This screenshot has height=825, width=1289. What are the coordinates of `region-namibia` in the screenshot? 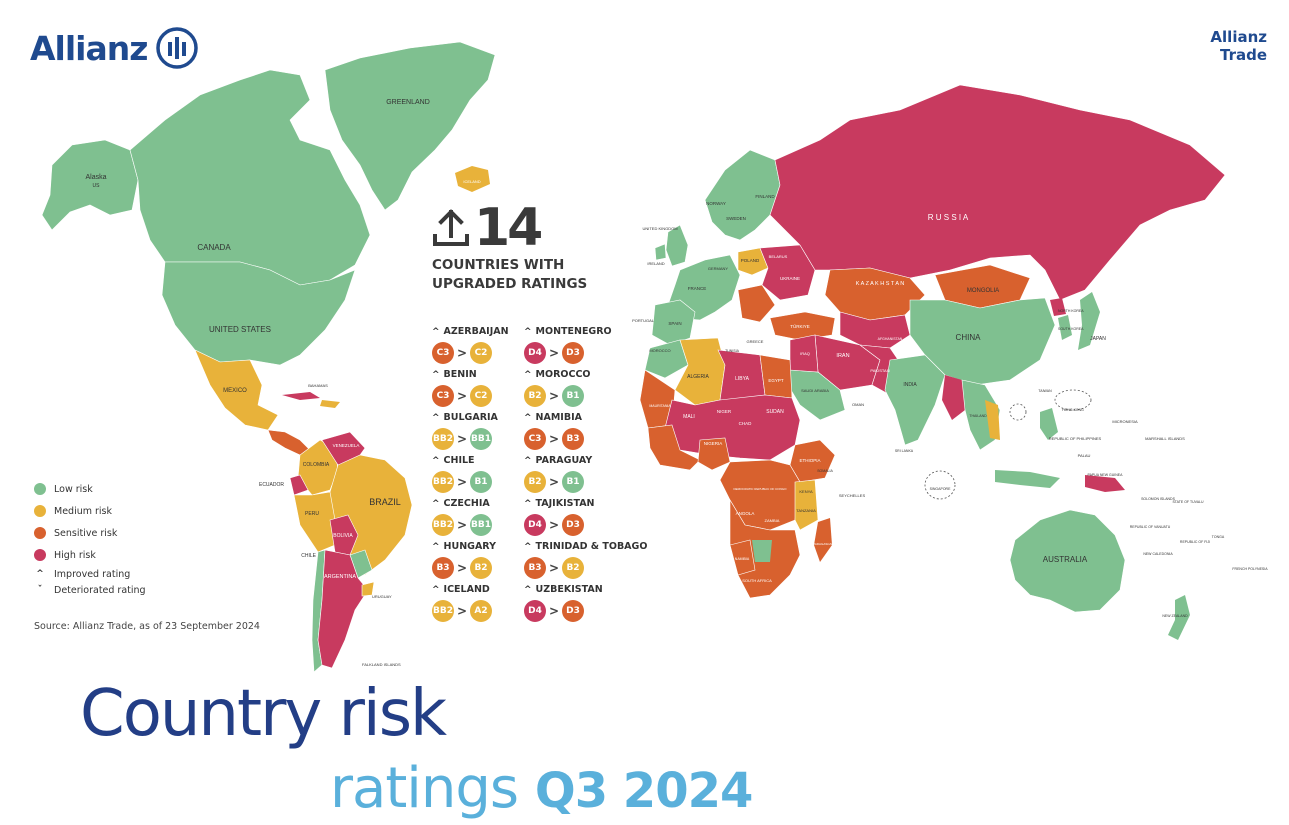 It's located at (742, 557).